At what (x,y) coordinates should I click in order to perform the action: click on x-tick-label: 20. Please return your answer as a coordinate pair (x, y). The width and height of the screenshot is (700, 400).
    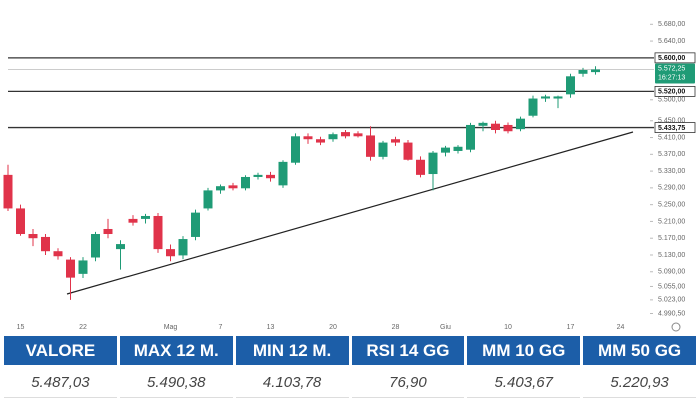
    Looking at the image, I should click on (333, 327).